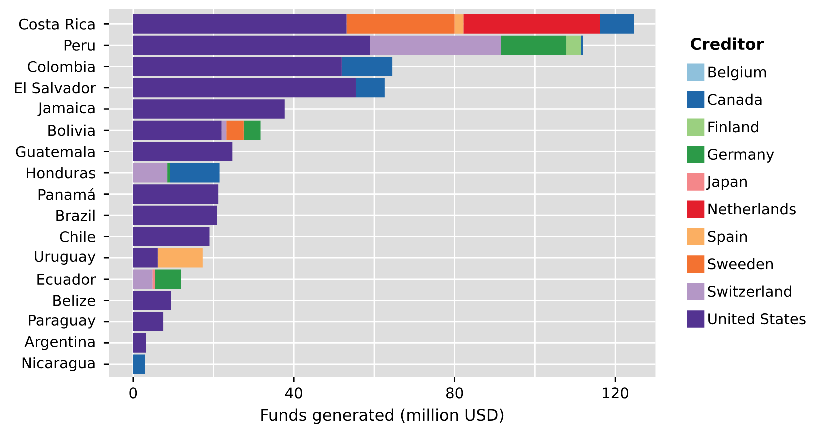 The image size is (833, 440). Describe the element at coordinates (383, 416) in the screenshot. I see `x-axis-title: Funds generated (million USD)` at that location.